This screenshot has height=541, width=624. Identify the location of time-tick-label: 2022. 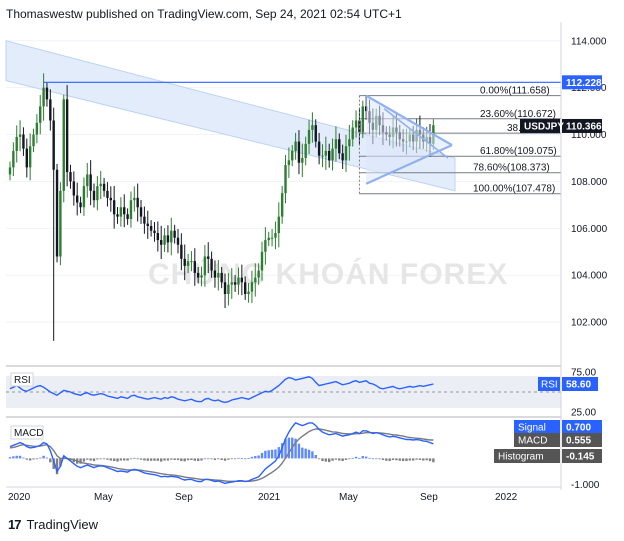
(506, 497).